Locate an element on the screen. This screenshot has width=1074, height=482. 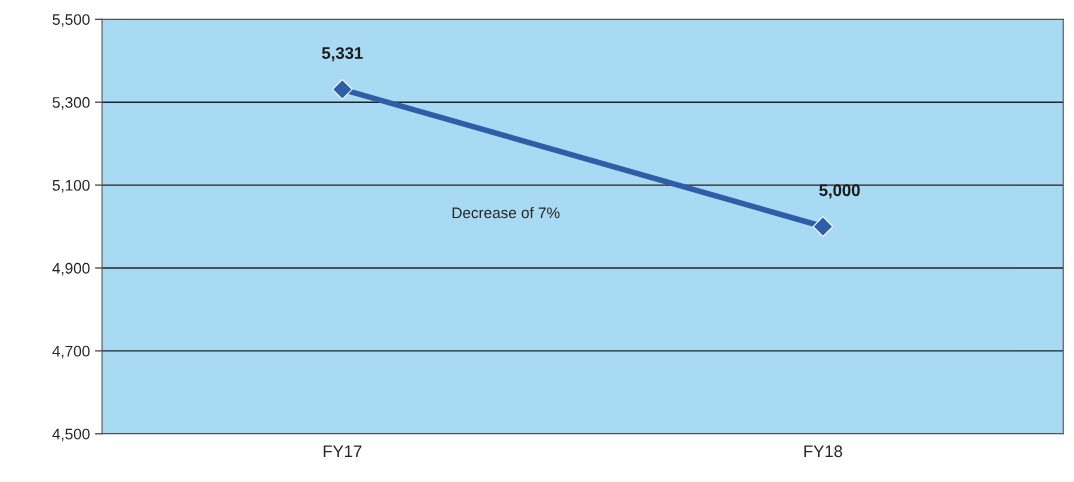
x-tick-label: FY17 is located at coordinates (342, 451).